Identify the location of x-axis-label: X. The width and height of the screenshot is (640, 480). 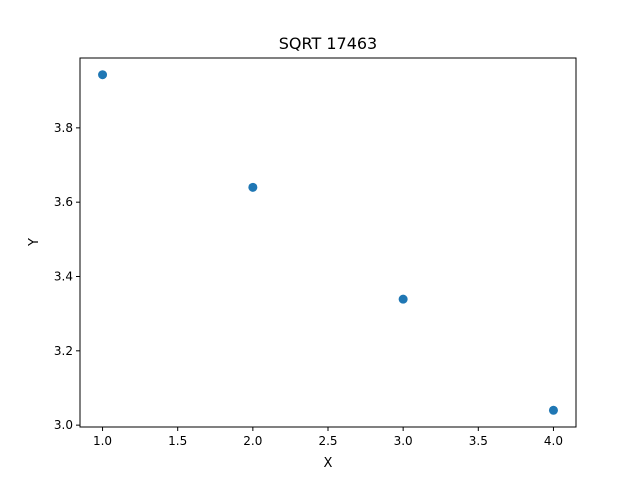
(328, 463).